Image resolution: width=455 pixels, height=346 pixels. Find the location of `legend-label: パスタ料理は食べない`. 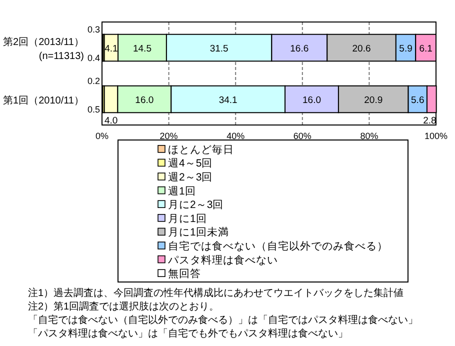

legend-label: パスタ料理は食べない is located at coordinates (223, 260).